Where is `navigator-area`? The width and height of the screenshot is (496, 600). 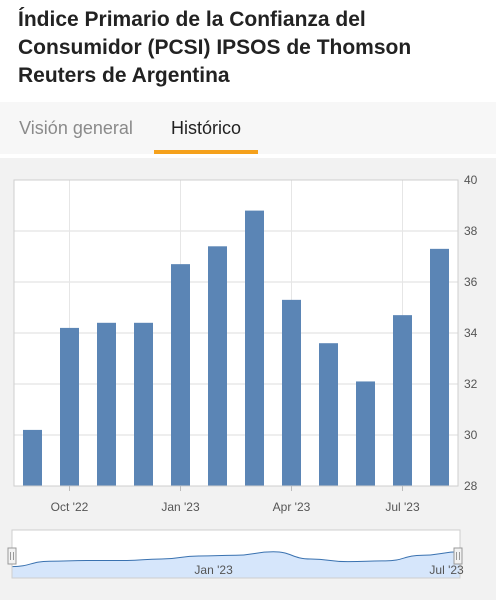
navigator-area is located at coordinates (236, 564).